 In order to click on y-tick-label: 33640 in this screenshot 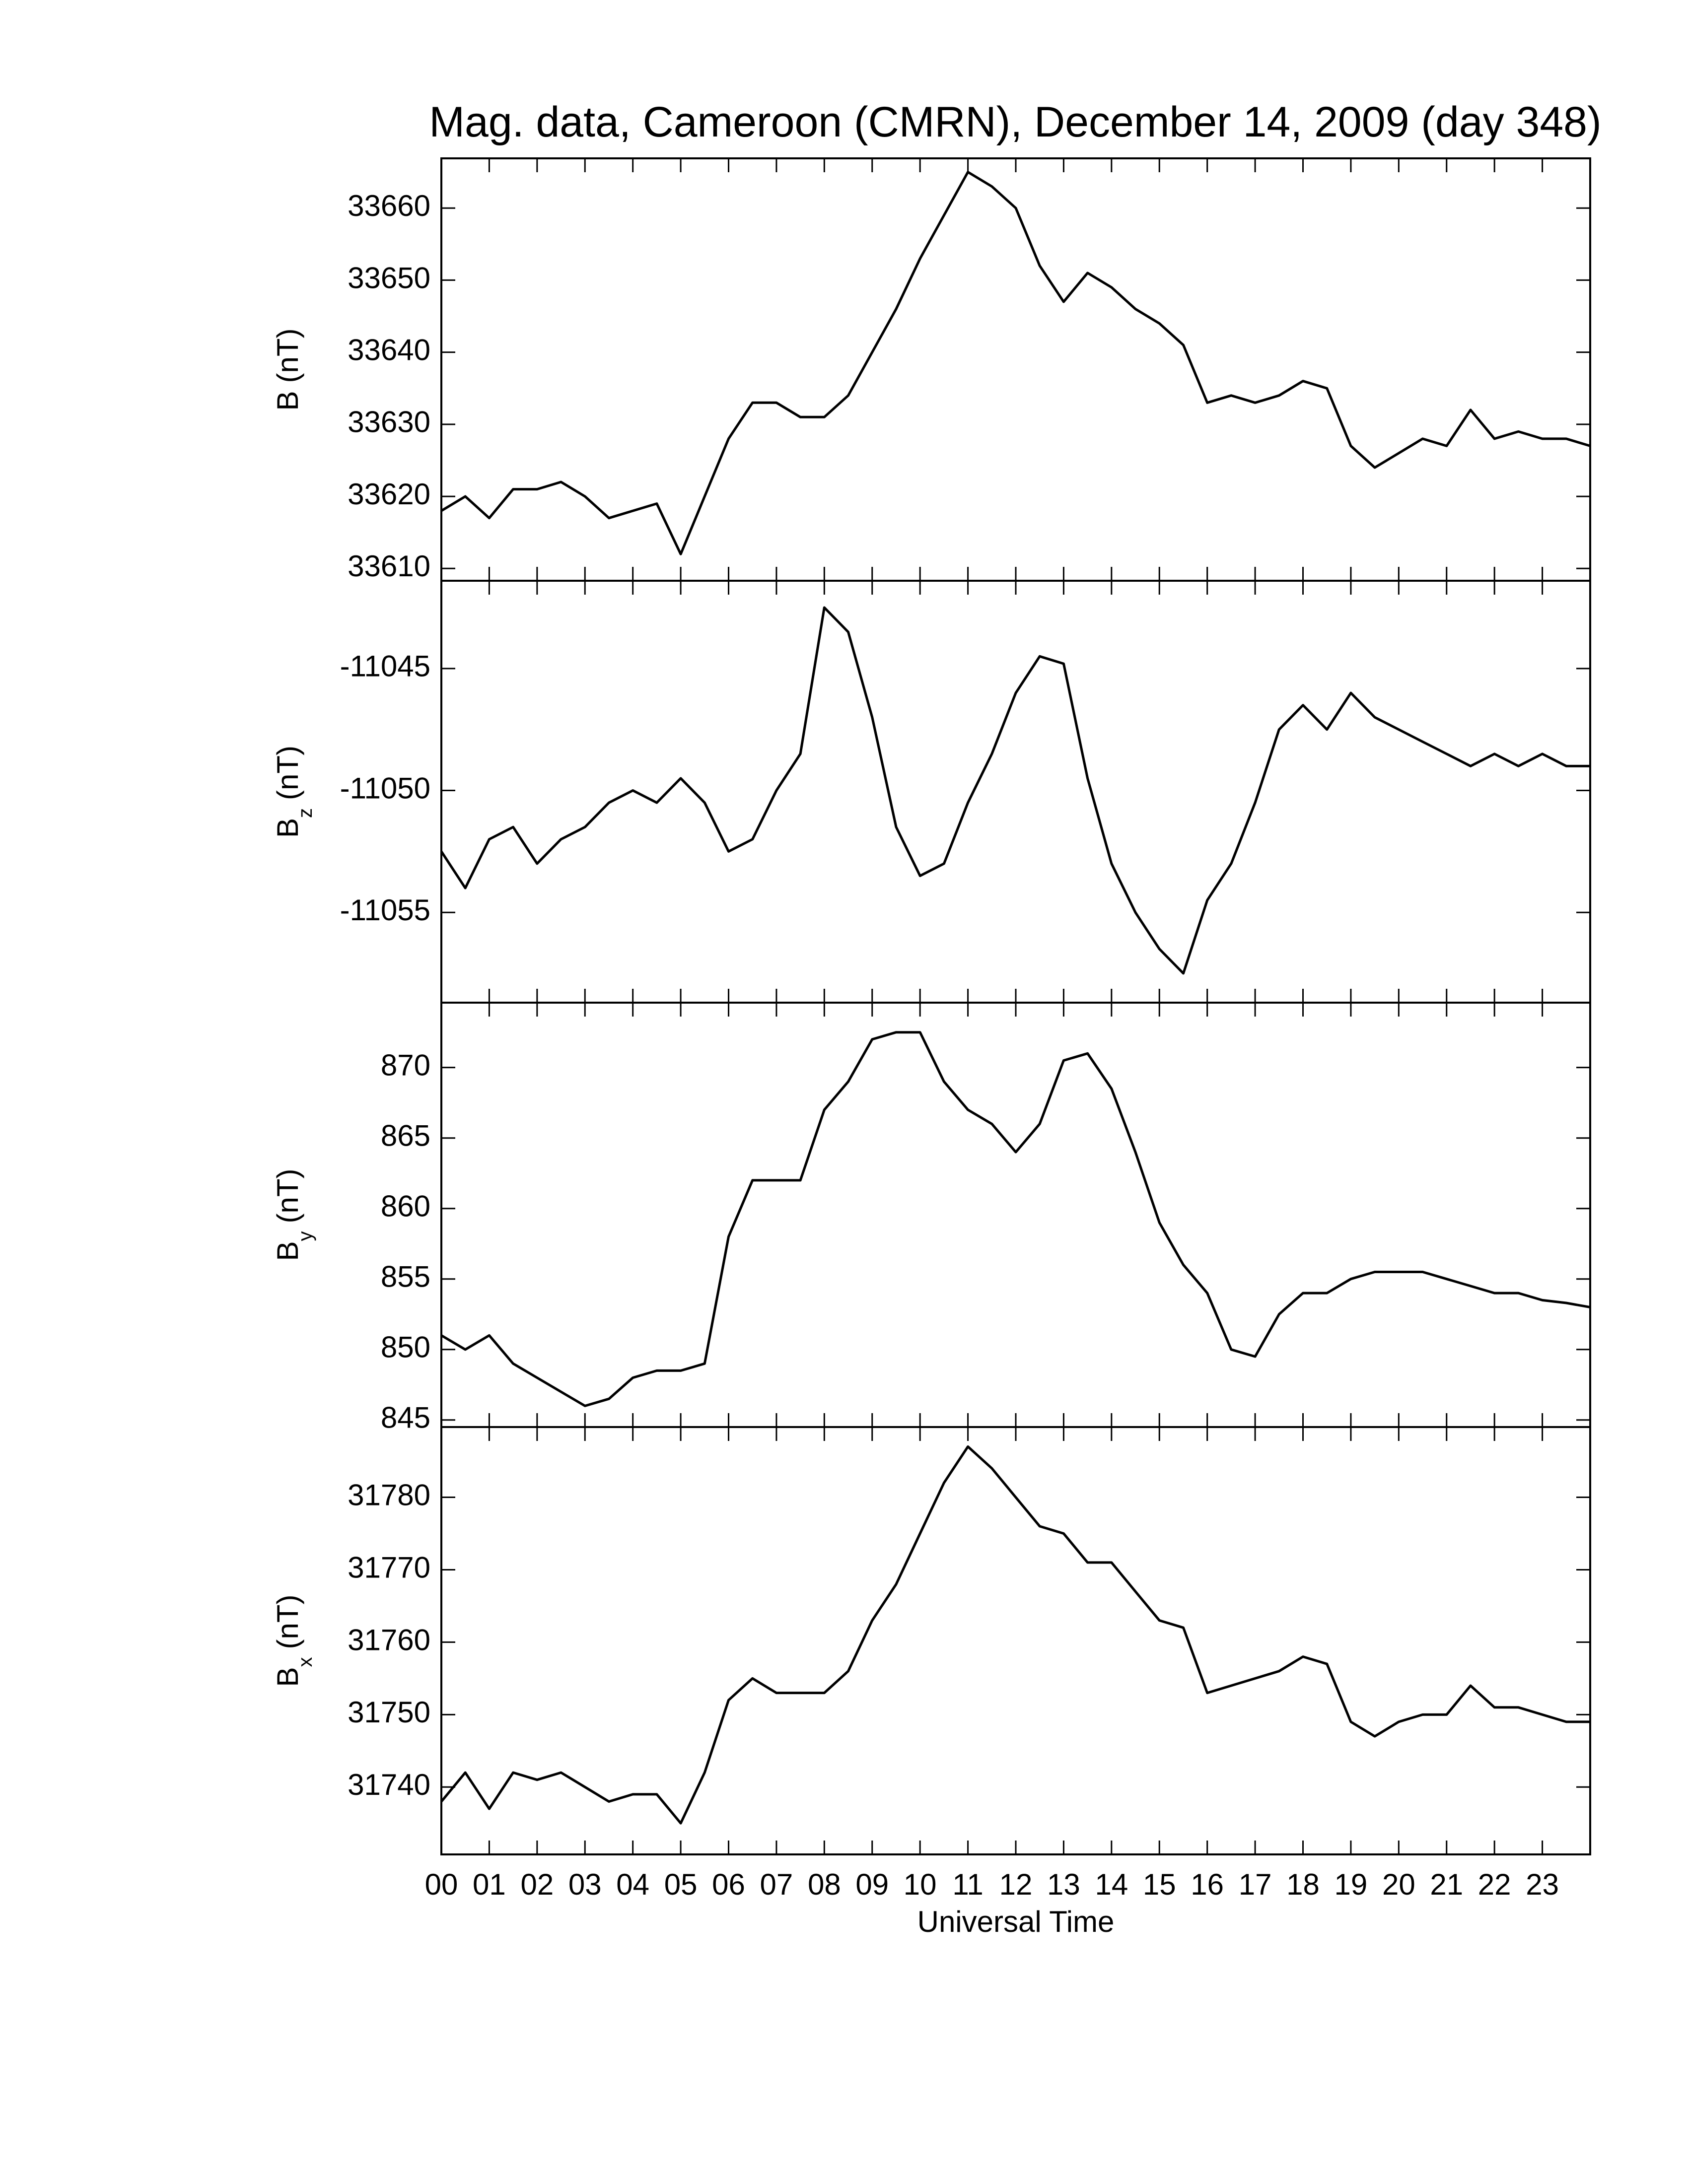, I will do `click(389, 349)`.